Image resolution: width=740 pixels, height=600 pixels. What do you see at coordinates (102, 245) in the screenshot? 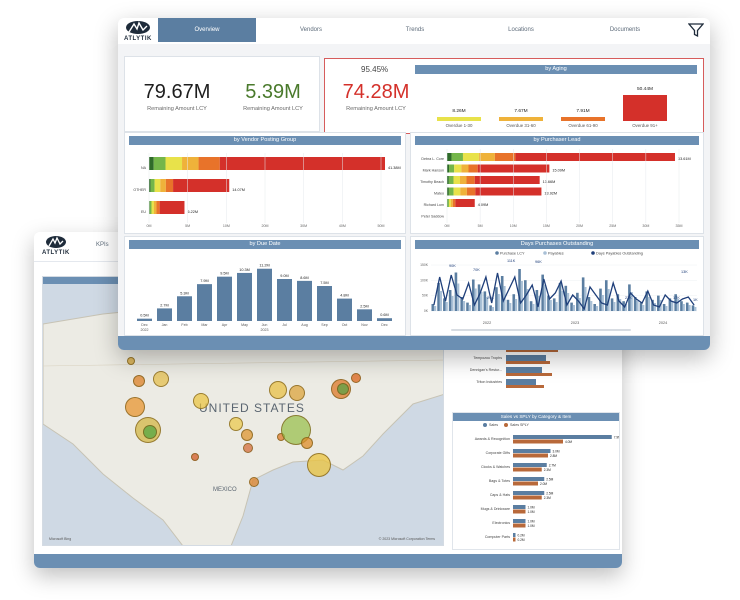
I see `tab-kpis: KPIs` at bounding box center [102, 245].